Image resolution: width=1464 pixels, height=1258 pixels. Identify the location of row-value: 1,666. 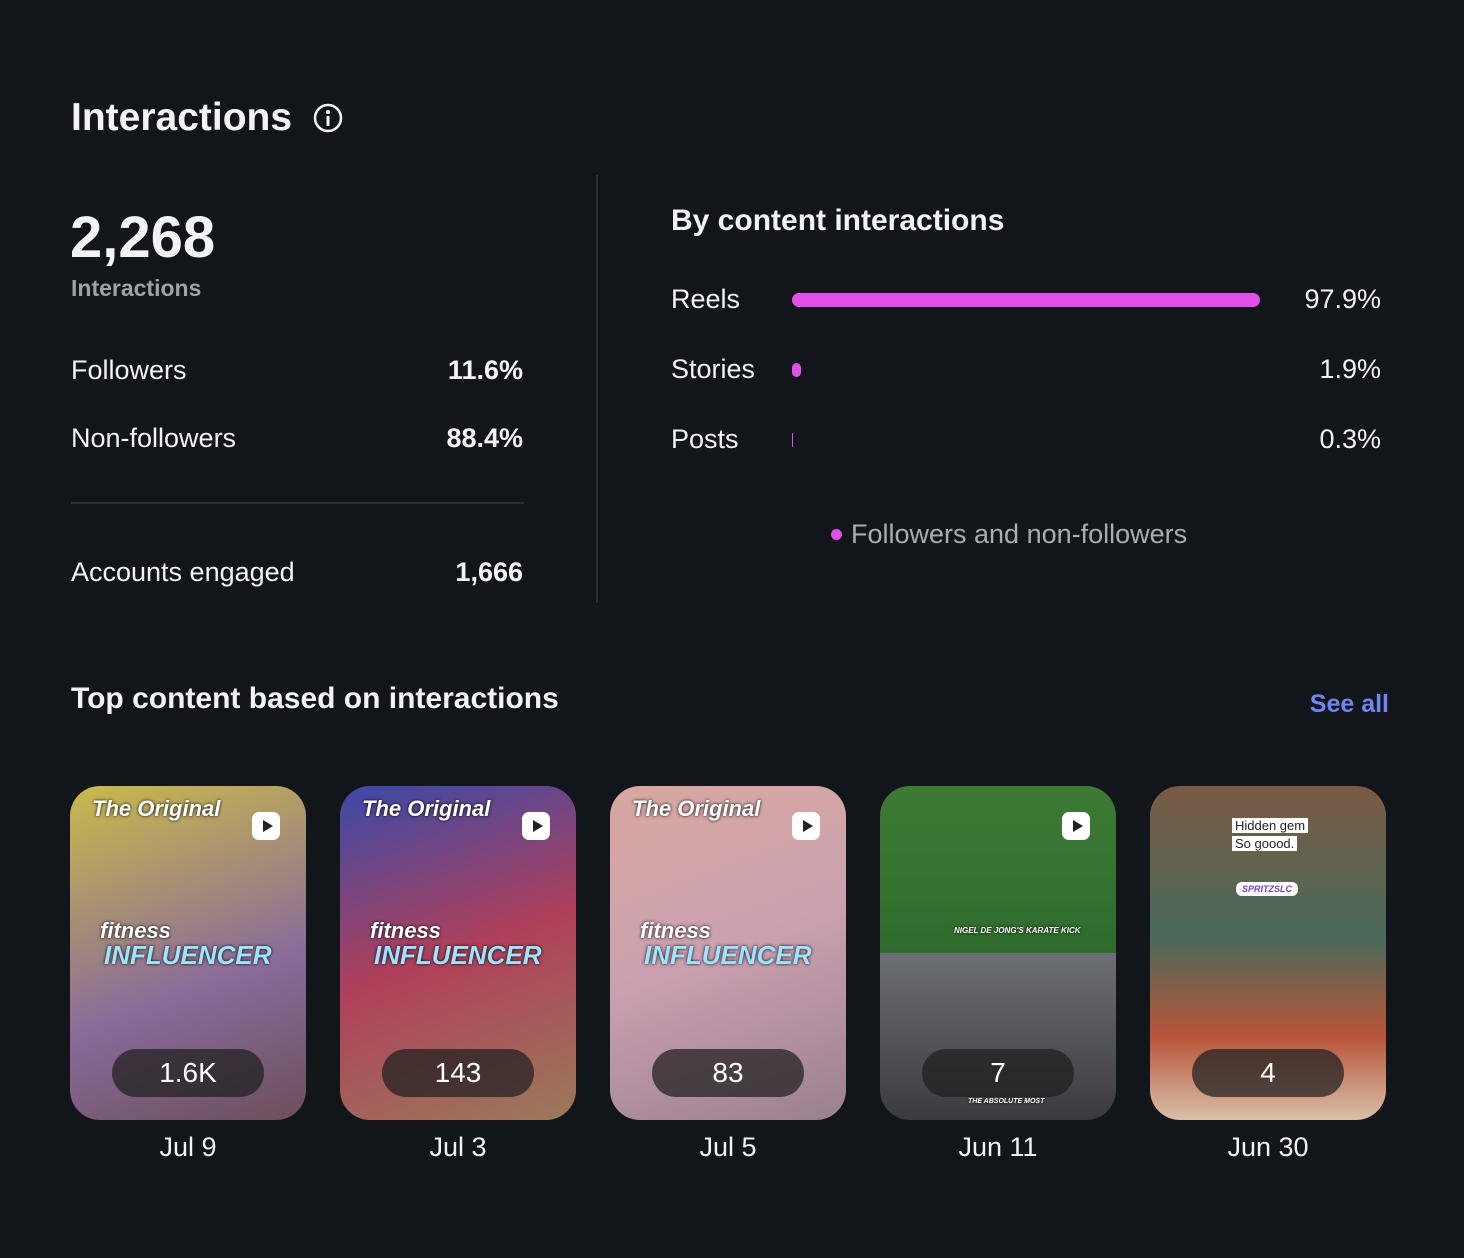
(489, 572).